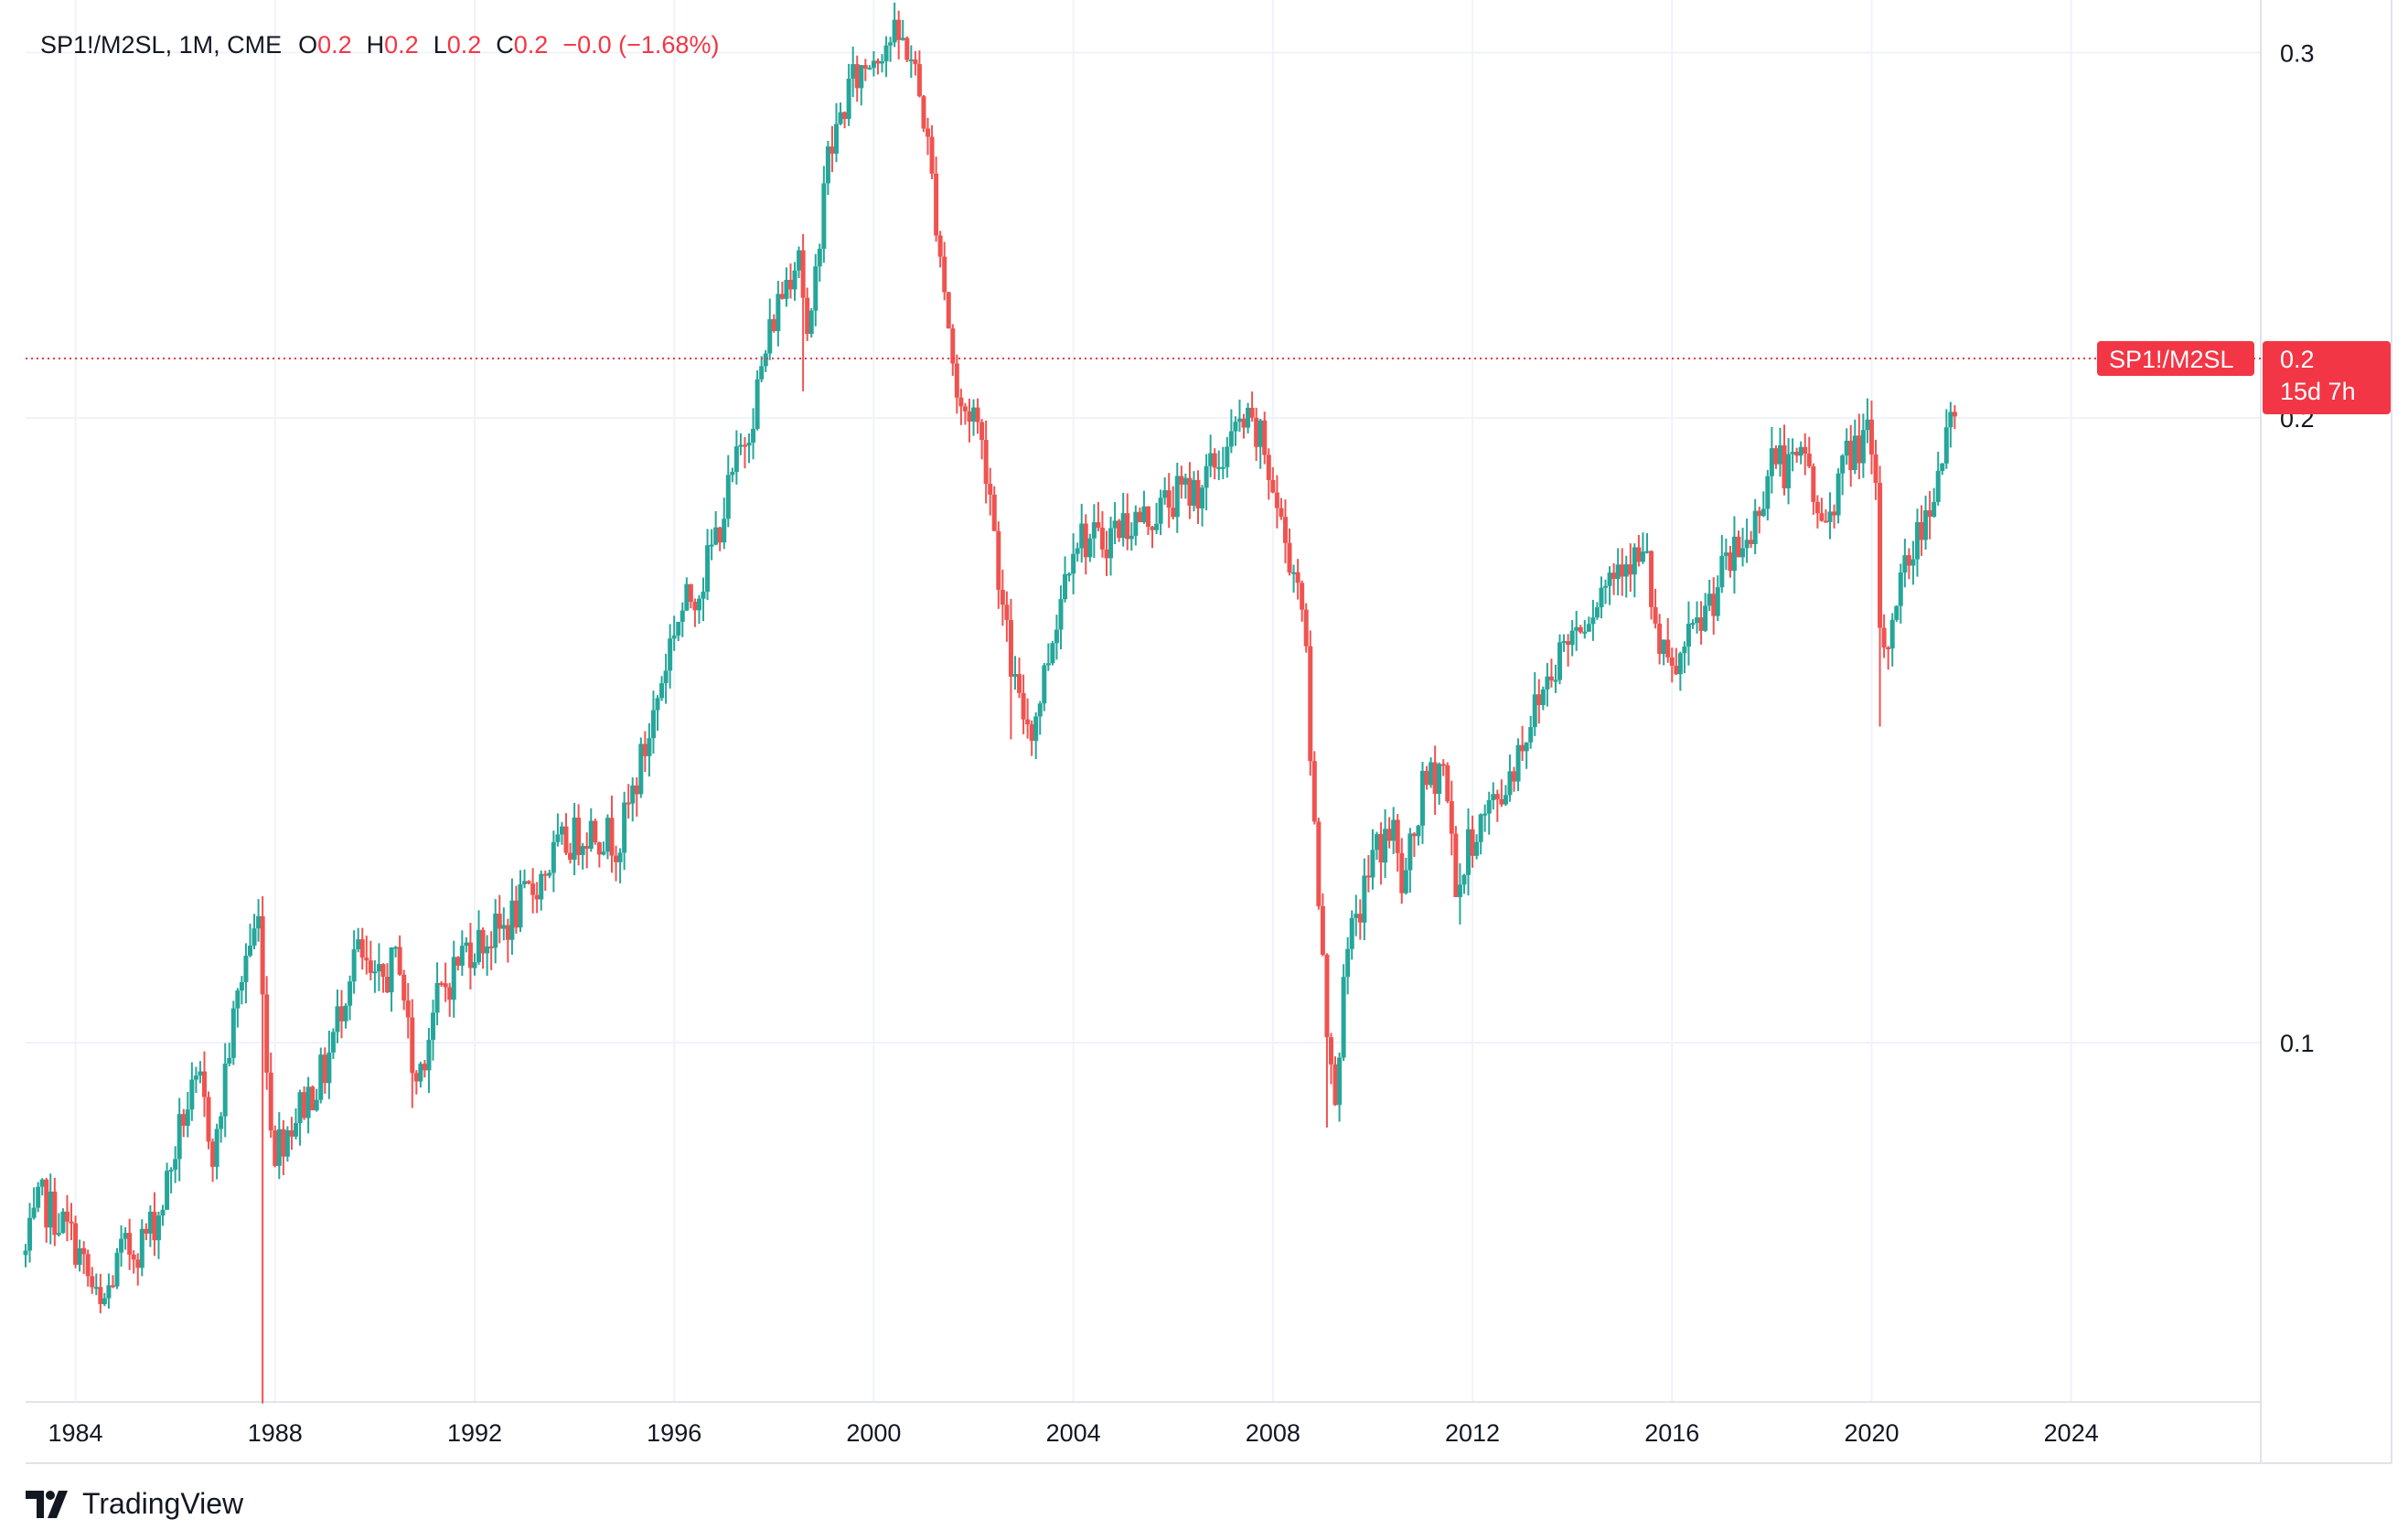 This screenshot has height=1530, width=2408. What do you see at coordinates (674, 1433) in the screenshot?
I see `time-axis-tick: 1996` at bounding box center [674, 1433].